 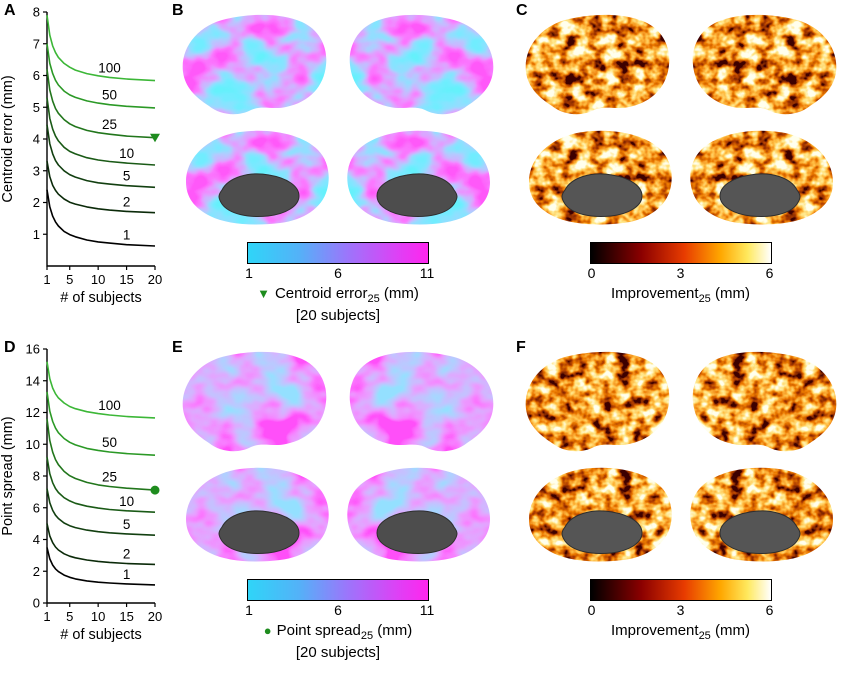 I want to click on colorbar-tick-mid: 6, so click(x=338, y=273).